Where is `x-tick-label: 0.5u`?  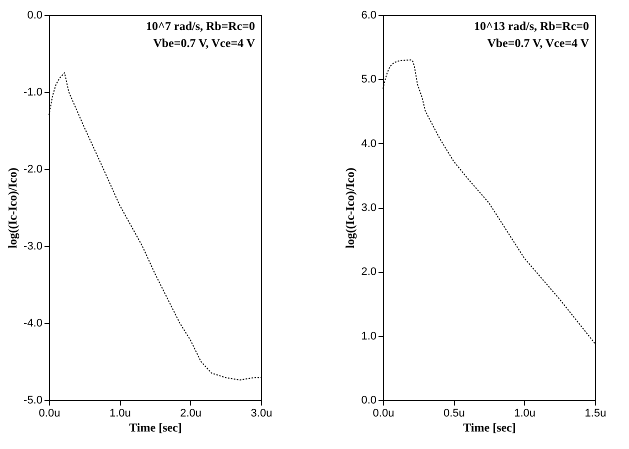
x-tick-label: 0.5u is located at coordinates (454, 414).